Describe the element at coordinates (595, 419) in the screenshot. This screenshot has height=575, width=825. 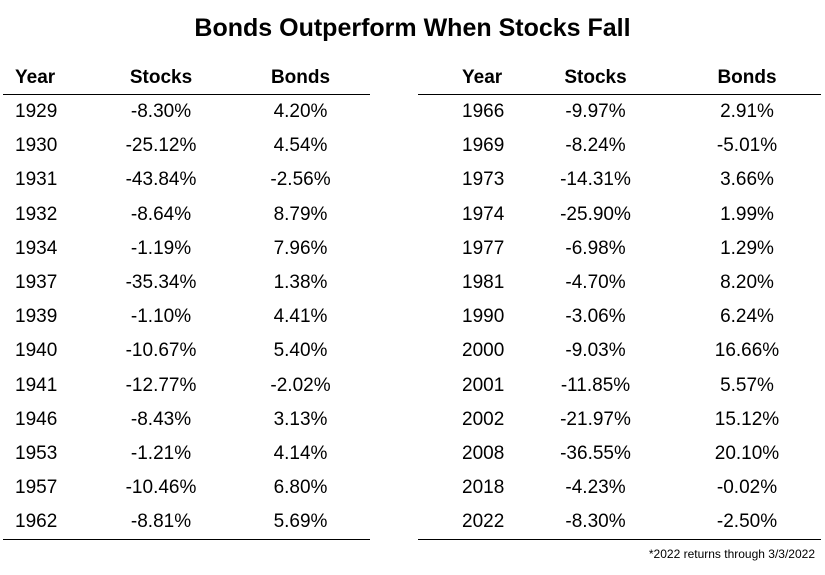
I see `cell-stocks: -21.97%` at that location.